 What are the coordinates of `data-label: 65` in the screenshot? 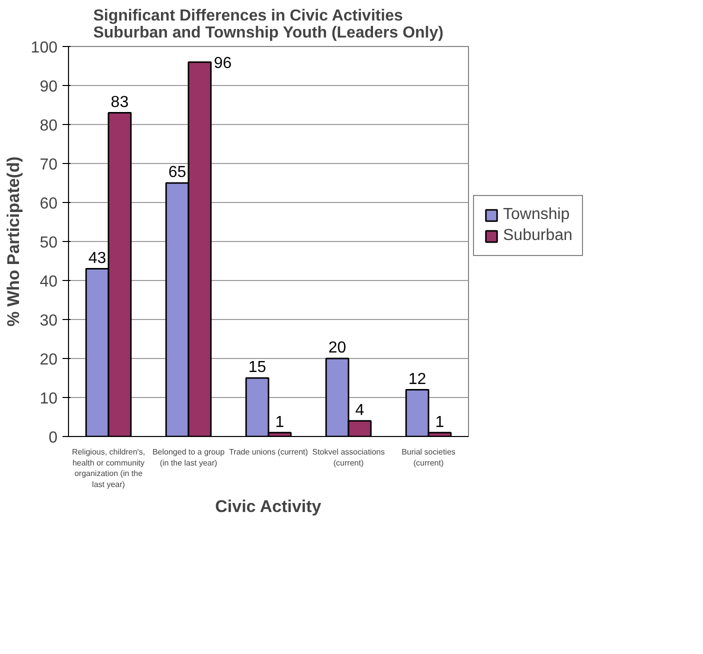 It's located at (177, 173).